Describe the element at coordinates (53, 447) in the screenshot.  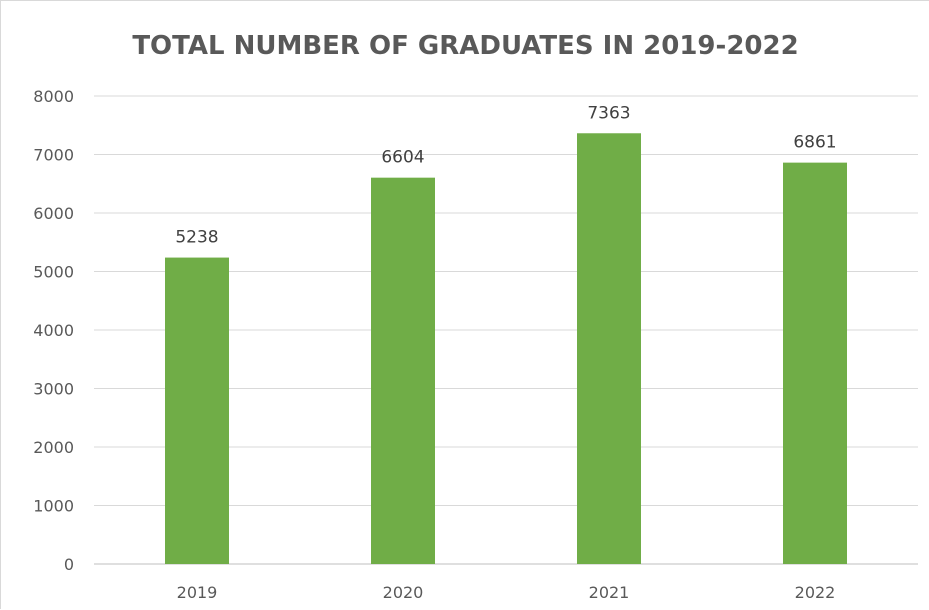
I see `y-tick-label: 2000` at that location.